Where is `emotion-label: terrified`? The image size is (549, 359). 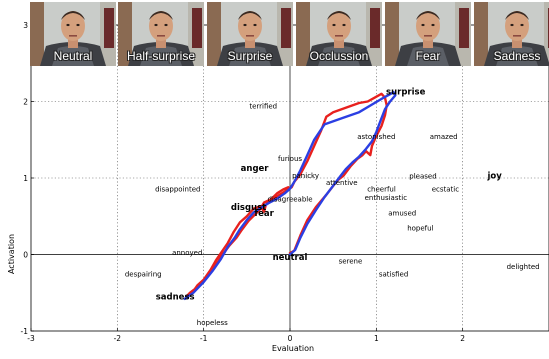
emotion-label: terrified is located at coordinates (263, 106).